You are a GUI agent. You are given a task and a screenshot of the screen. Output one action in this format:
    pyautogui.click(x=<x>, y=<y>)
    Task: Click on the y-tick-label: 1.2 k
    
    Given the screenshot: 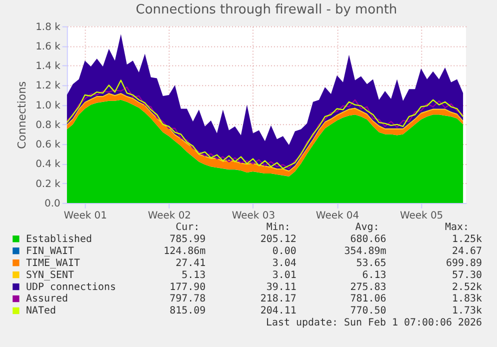 What is the action you would take?
    pyautogui.click(x=48, y=86)
    